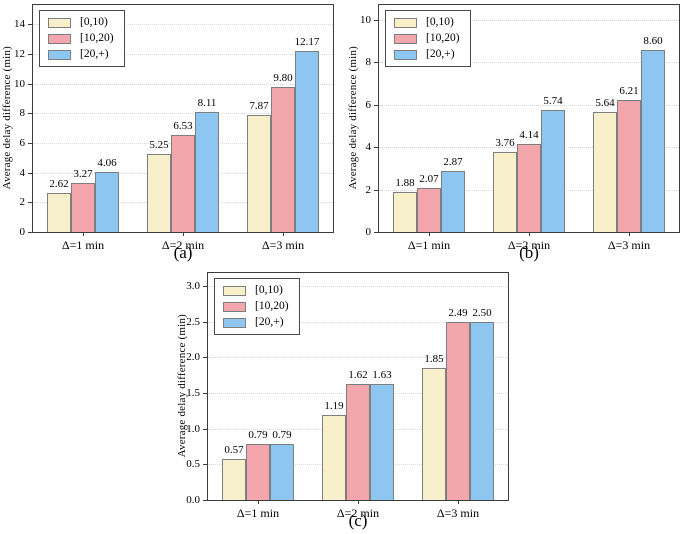 This screenshot has height=534, width=685. What do you see at coordinates (193, 321) in the screenshot?
I see `y-tick-label: 2.5` at bounding box center [193, 321].